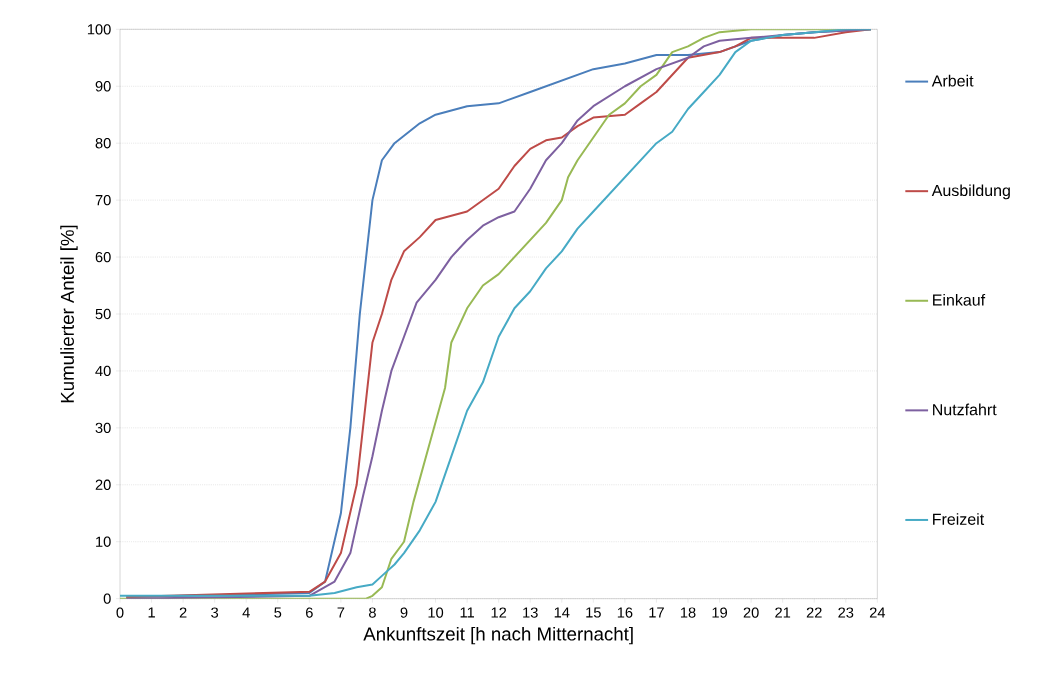 This screenshot has width=1064, height=695. Describe the element at coordinates (530, 612) in the screenshot. I see `x-tick-label: 13` at that location.